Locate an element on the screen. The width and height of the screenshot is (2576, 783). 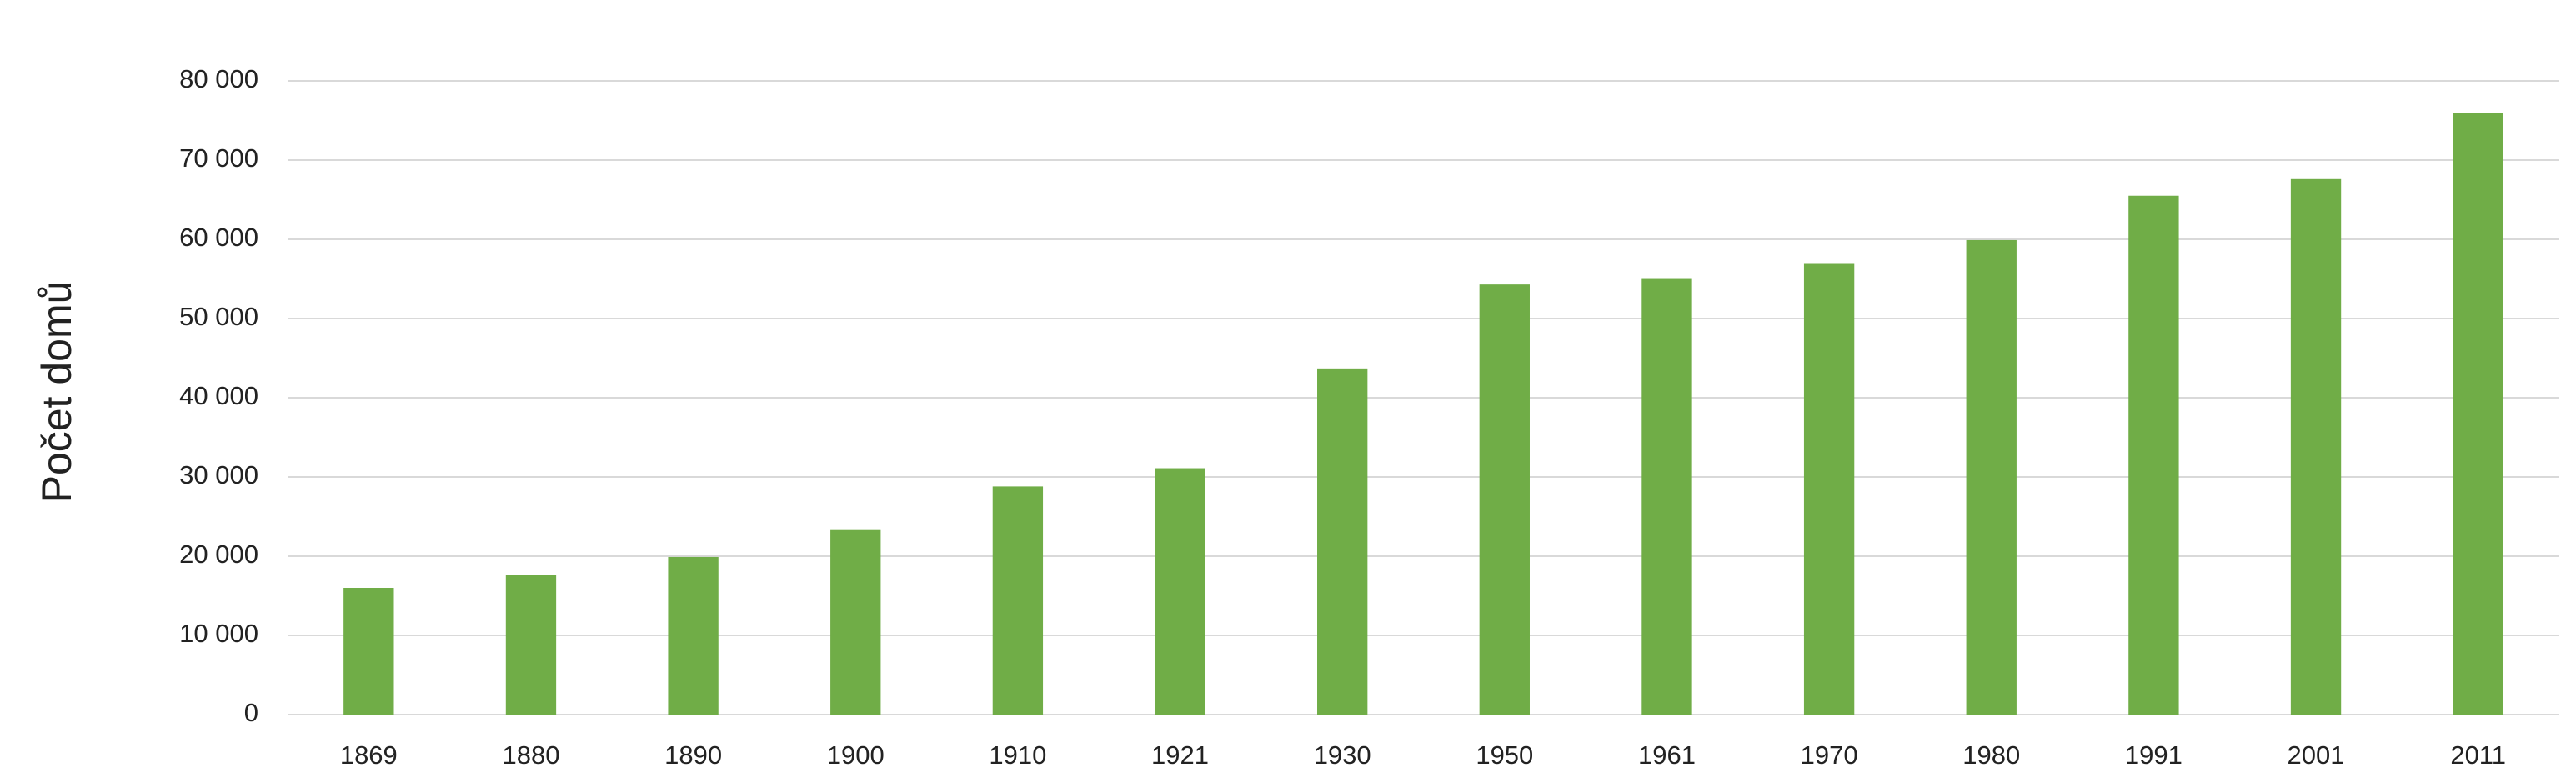
y-tick-label: 40 000 is located at coordinates (218, 395).